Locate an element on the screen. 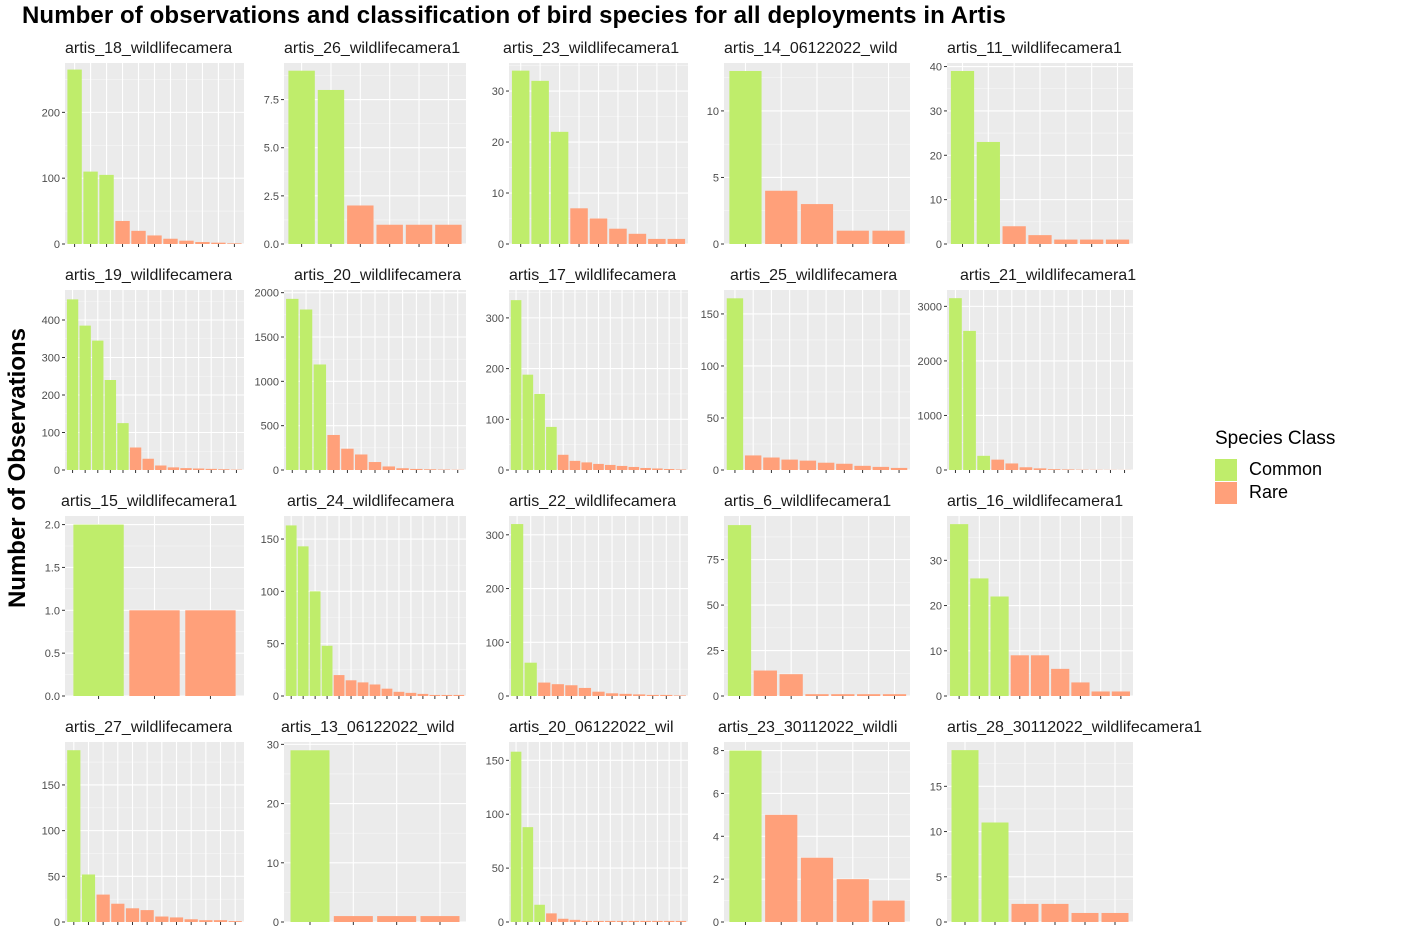 This screenshot has height=936, width=1426. panel-title: artis_19_wildlifecamera is located at coordinates (148, 275).